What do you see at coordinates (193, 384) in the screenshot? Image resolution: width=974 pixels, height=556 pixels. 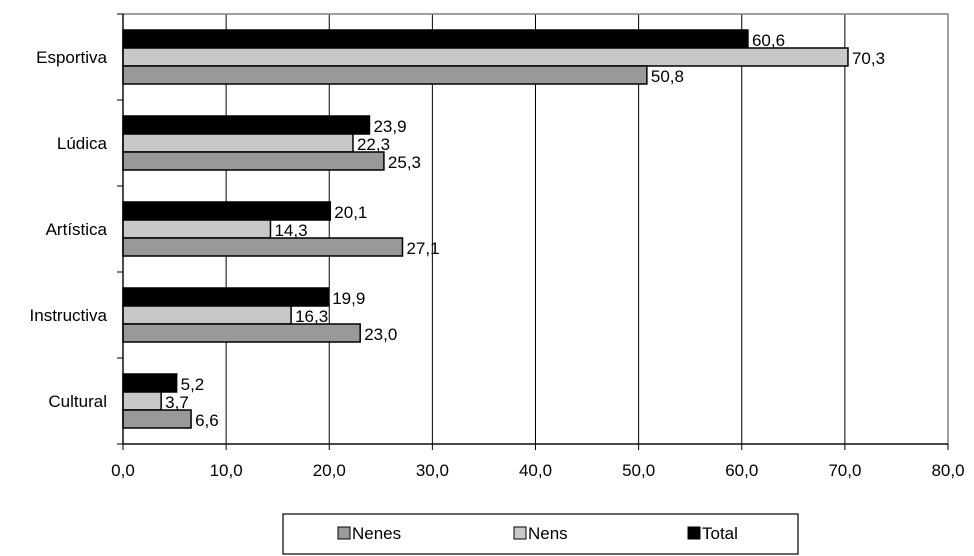 I see `data-label: 5,2` at bounding box center [193, 384].